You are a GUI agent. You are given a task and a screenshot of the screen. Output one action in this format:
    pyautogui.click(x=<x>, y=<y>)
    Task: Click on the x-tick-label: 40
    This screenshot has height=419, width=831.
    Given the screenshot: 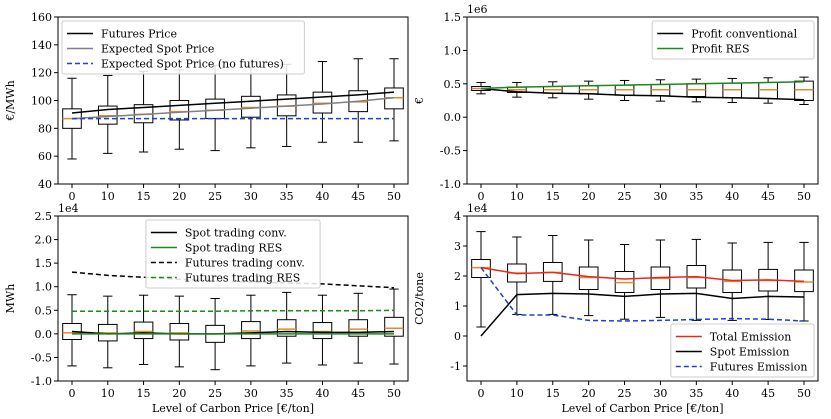 What is the action you would take?
    pyautogui.click(x=322, y=393)
    